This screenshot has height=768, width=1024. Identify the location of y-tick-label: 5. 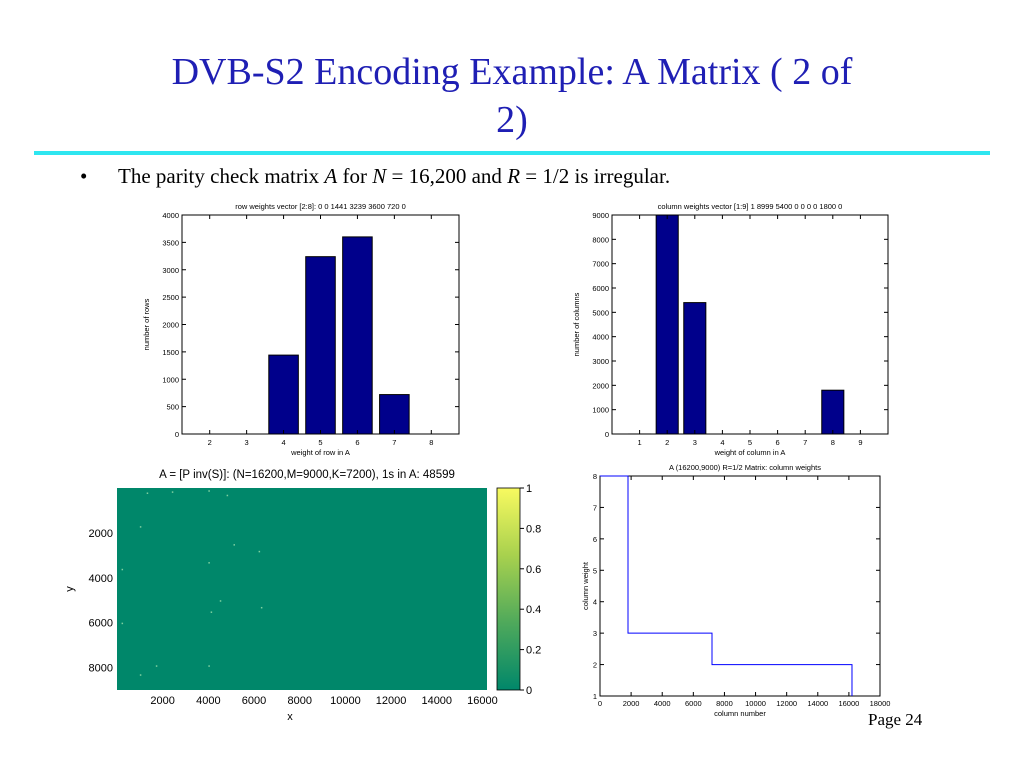
(595, 570).